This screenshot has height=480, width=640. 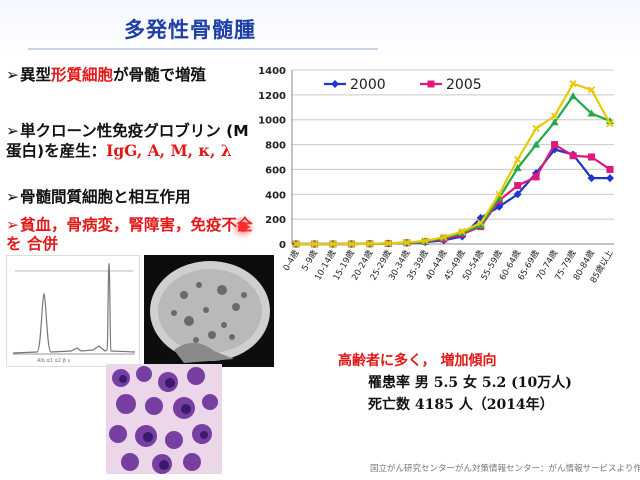 I want to click on bullet-text: 単クローン性免疫グロブリン (M蛋白)を産生：, so click(x=127, y=141).